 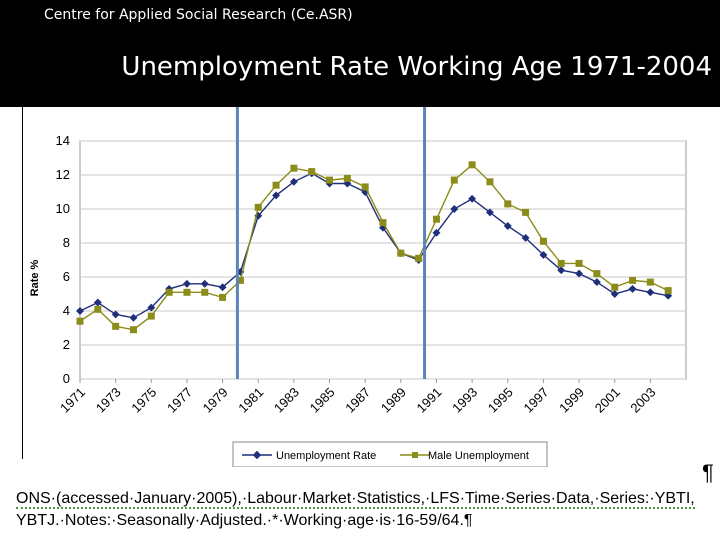 I want to click on data-point-male-1973, so click(x=116, y=326).